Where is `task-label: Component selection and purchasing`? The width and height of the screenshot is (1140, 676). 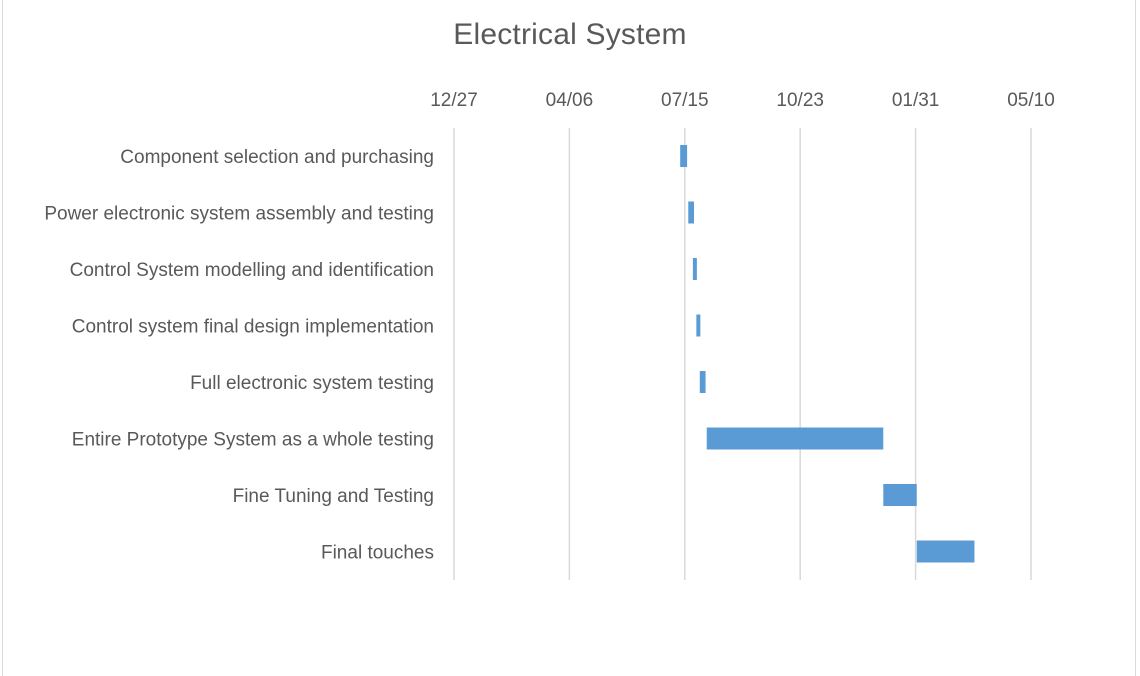
task-label: Component selection and purchasing is located at coordinates (277, 157).